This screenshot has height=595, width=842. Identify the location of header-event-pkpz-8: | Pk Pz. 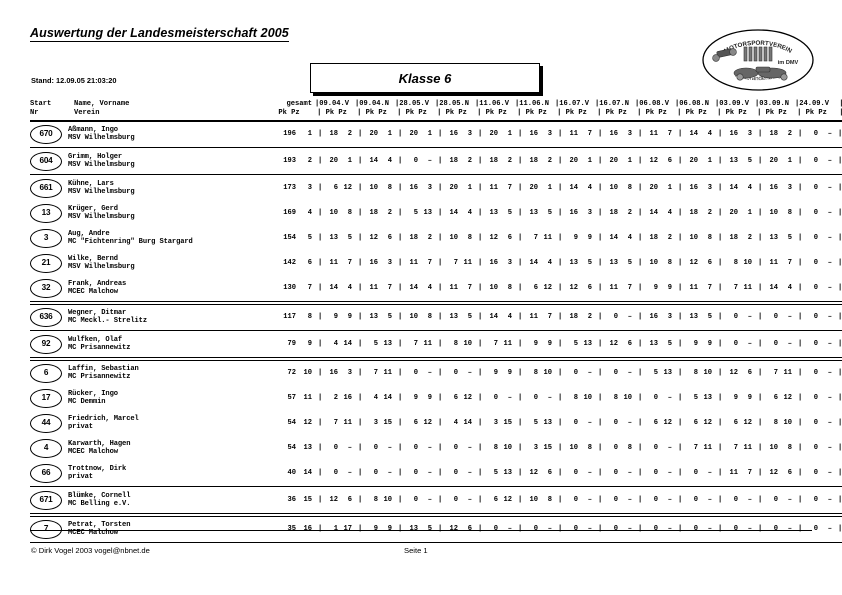
(612, 113).